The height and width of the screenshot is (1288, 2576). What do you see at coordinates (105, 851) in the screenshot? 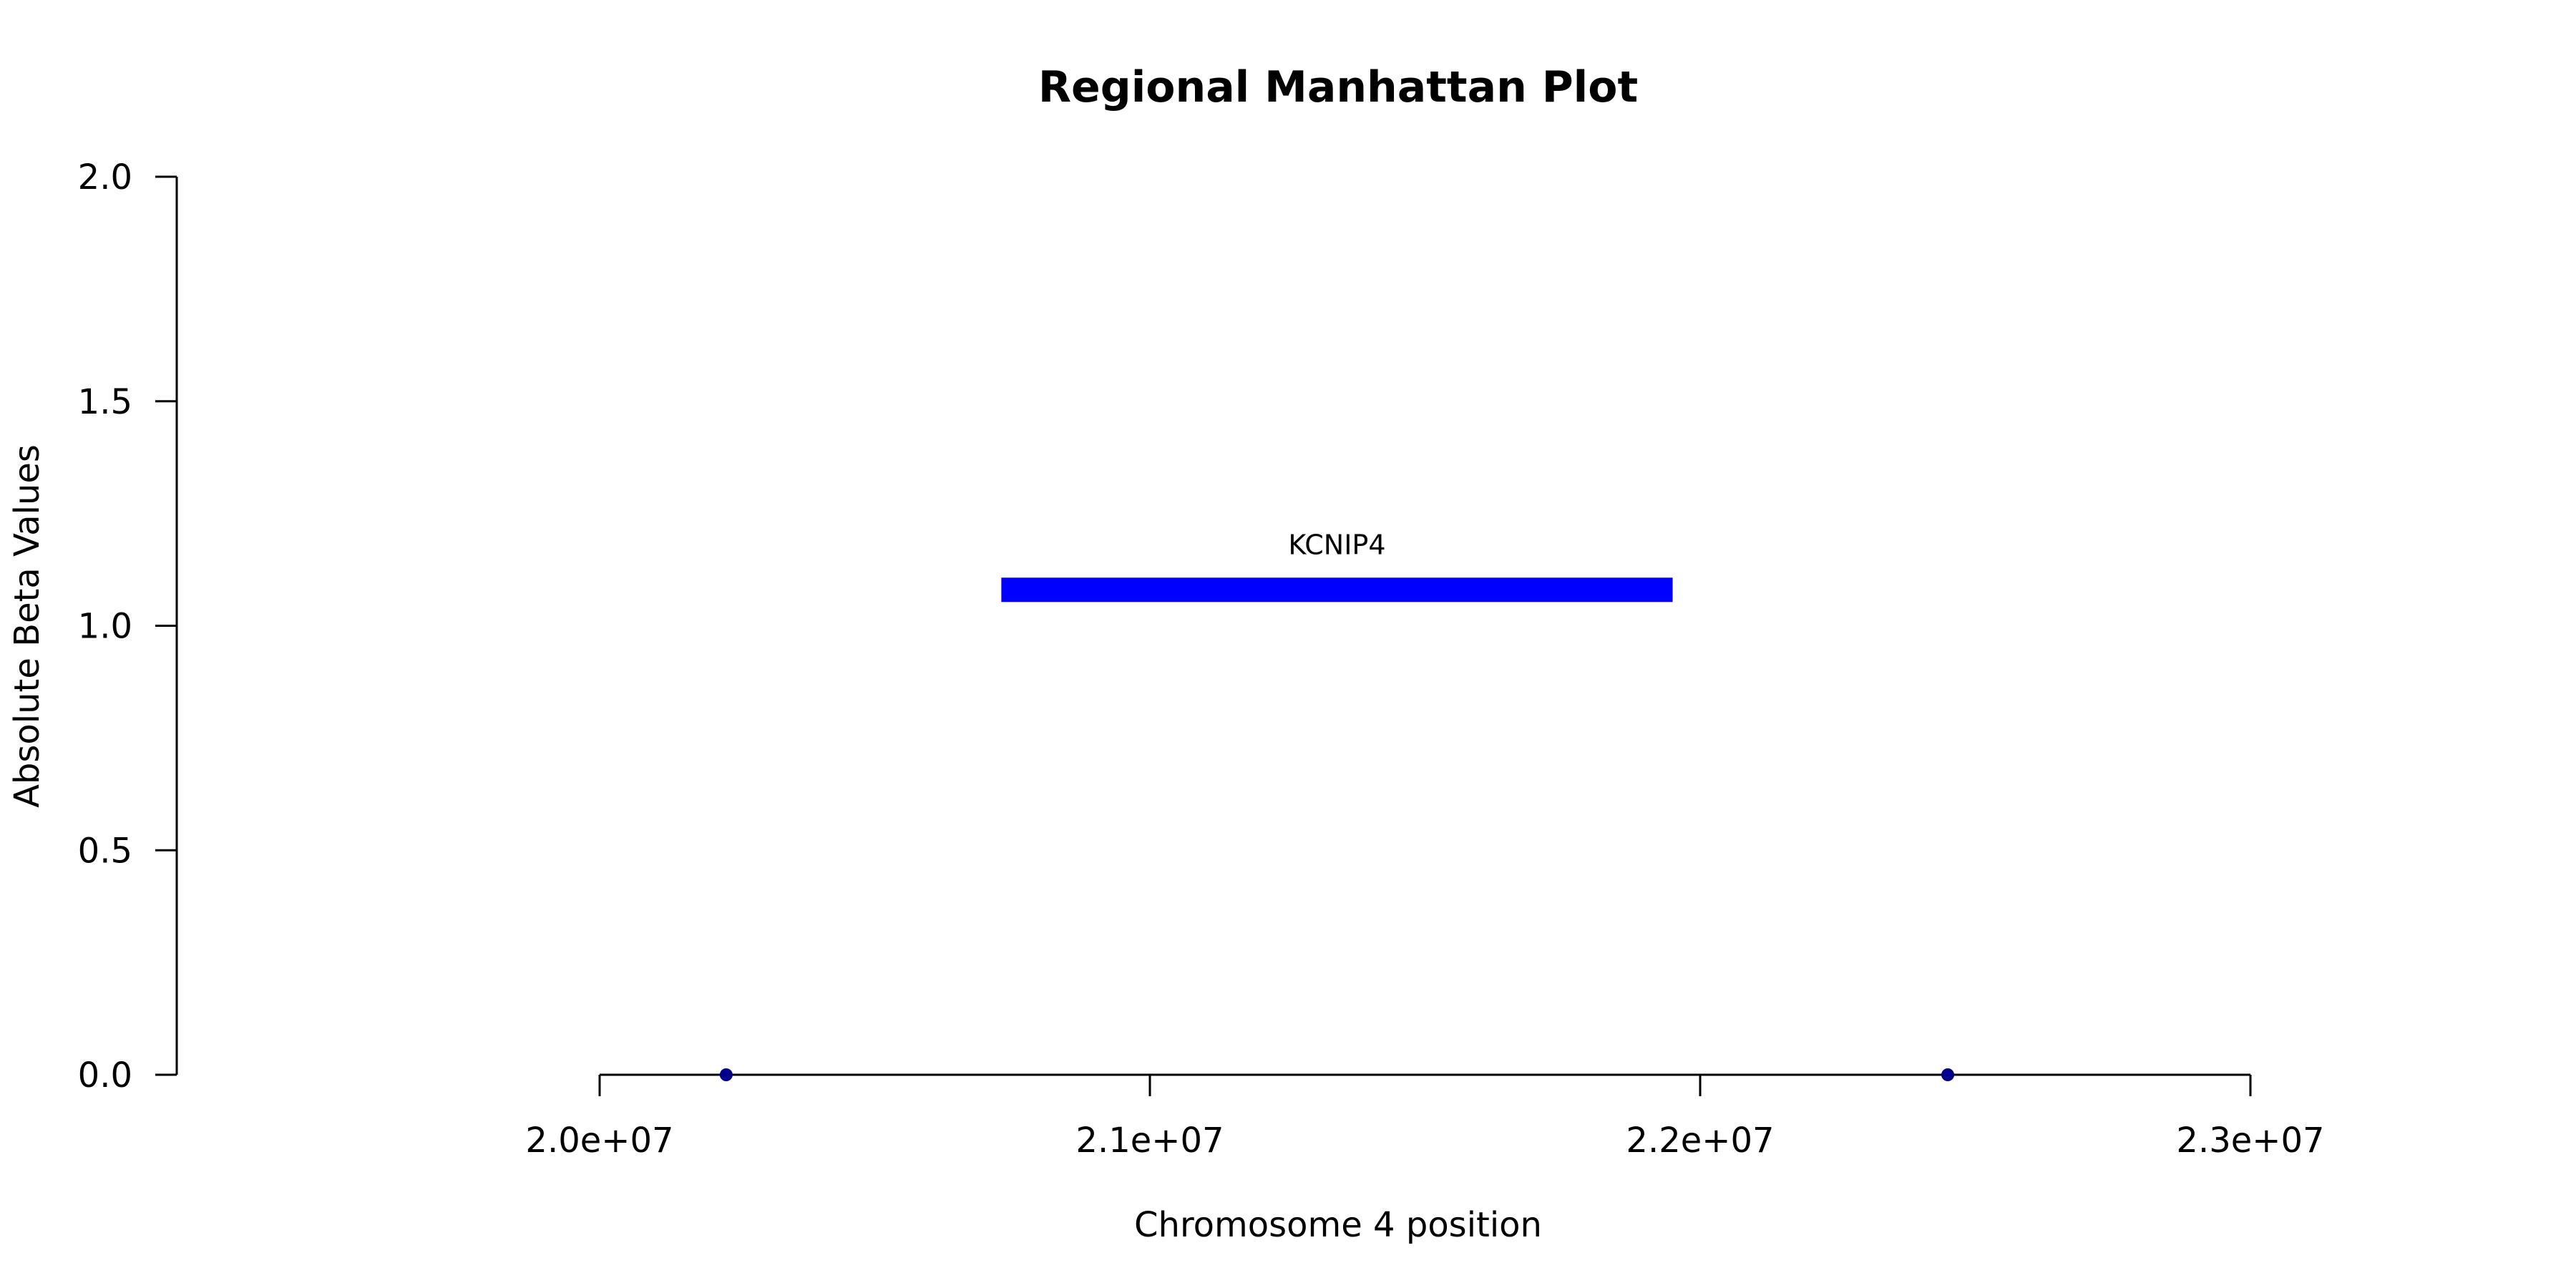
I see `y-tick-label: 0.5` at bounding box center [105, 851].